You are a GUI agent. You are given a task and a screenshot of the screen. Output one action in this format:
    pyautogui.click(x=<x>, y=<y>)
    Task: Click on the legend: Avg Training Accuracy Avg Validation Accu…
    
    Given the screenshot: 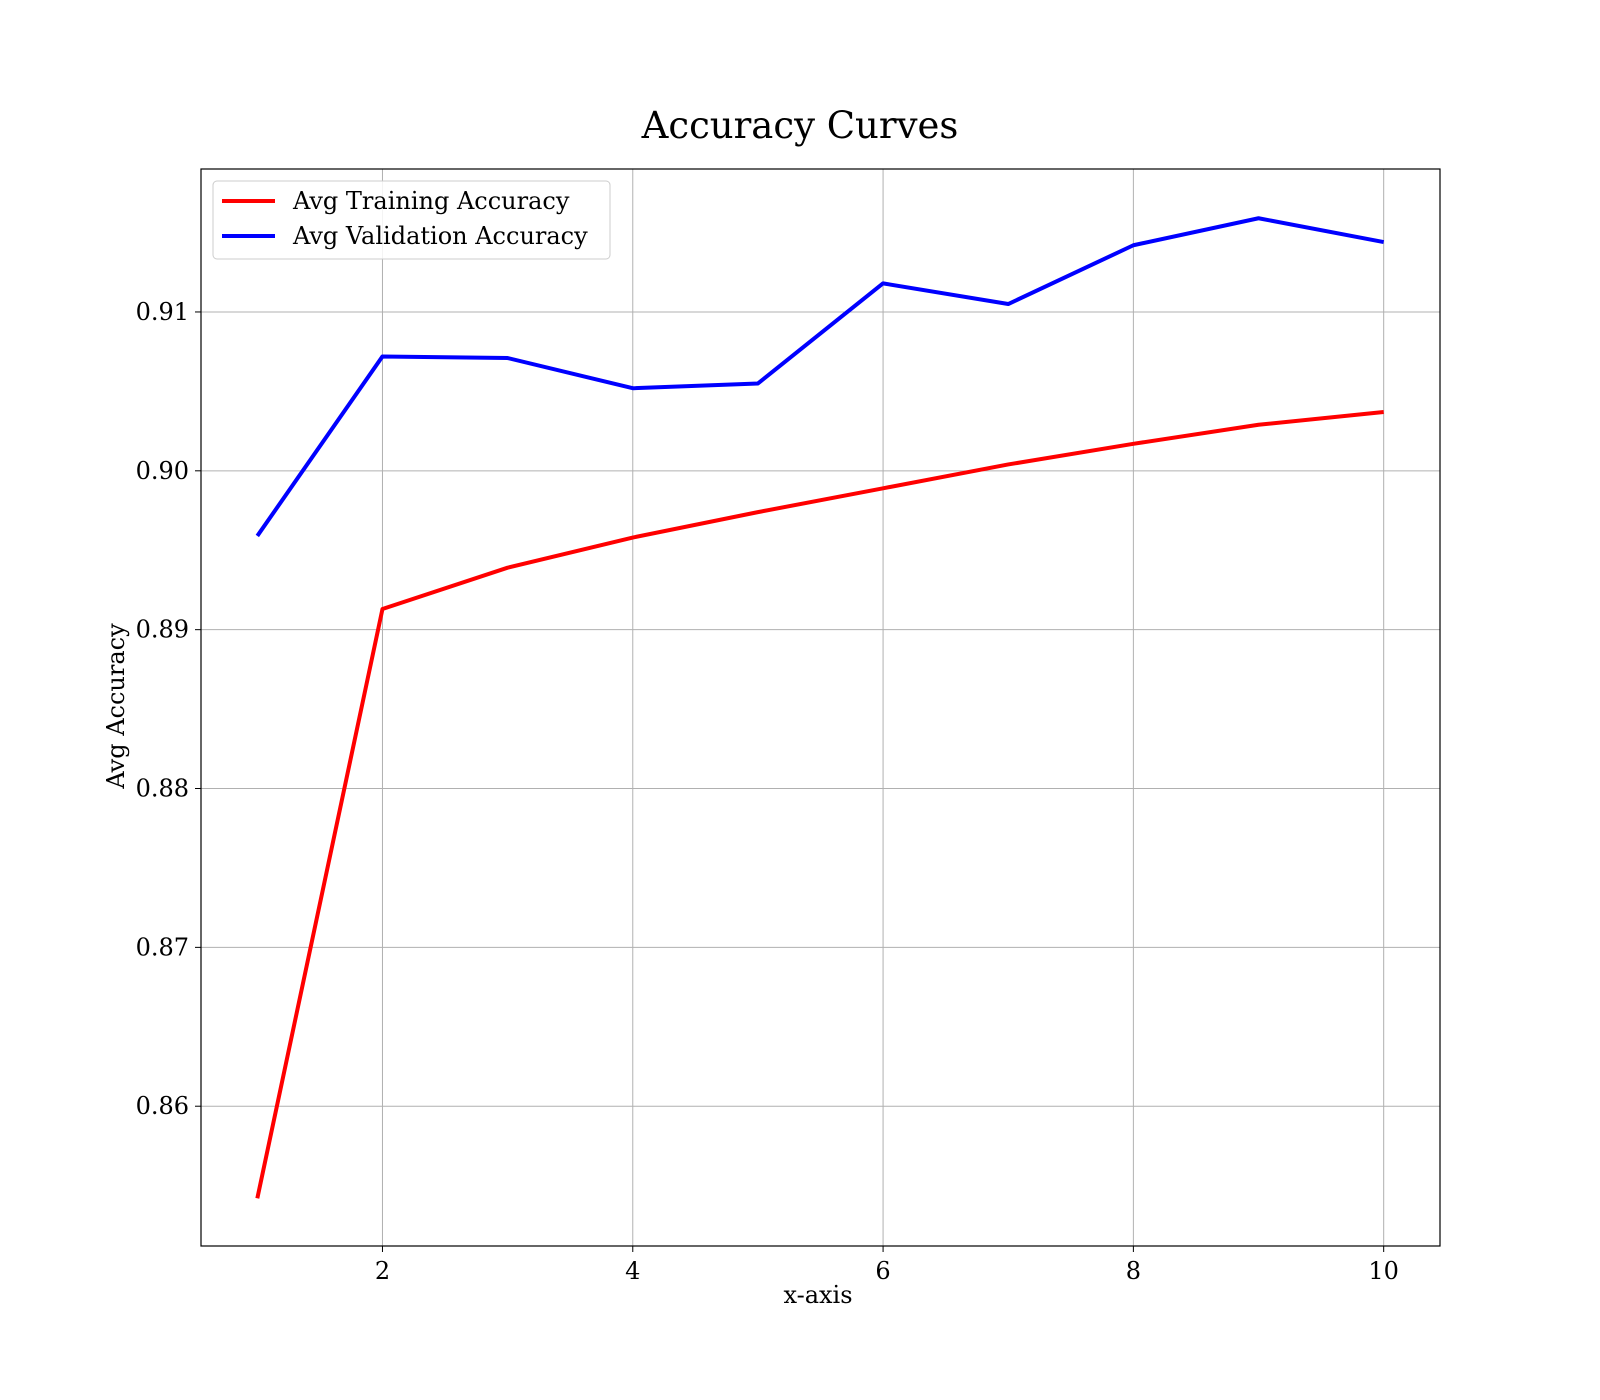 What is the action you would take?
    pyautogui.click(x=411, y=220)
    